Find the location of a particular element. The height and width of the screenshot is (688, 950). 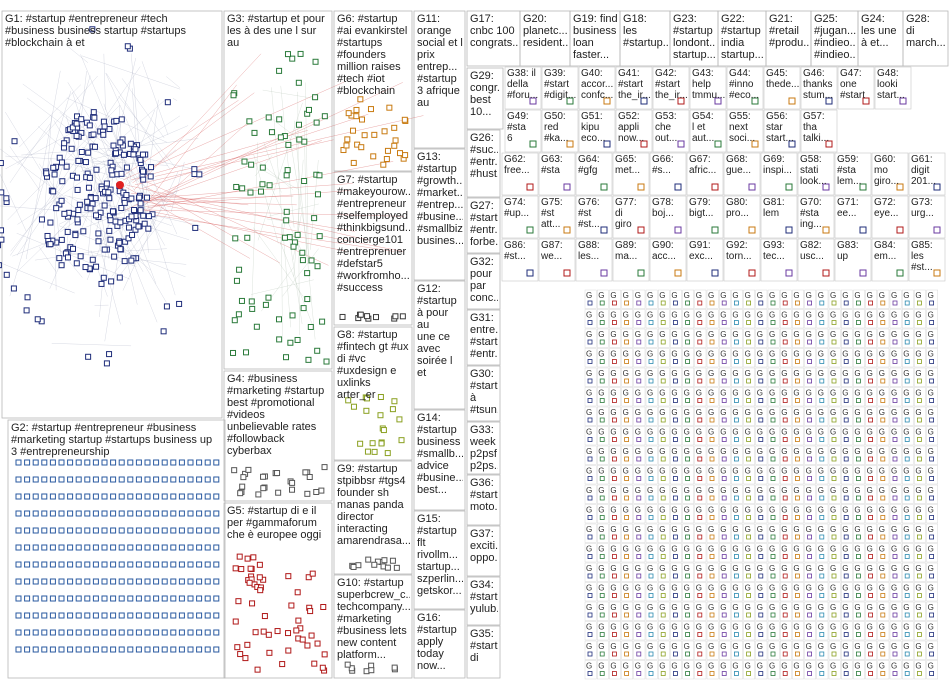

group-box-g83 is located at coordinates (853, 260).